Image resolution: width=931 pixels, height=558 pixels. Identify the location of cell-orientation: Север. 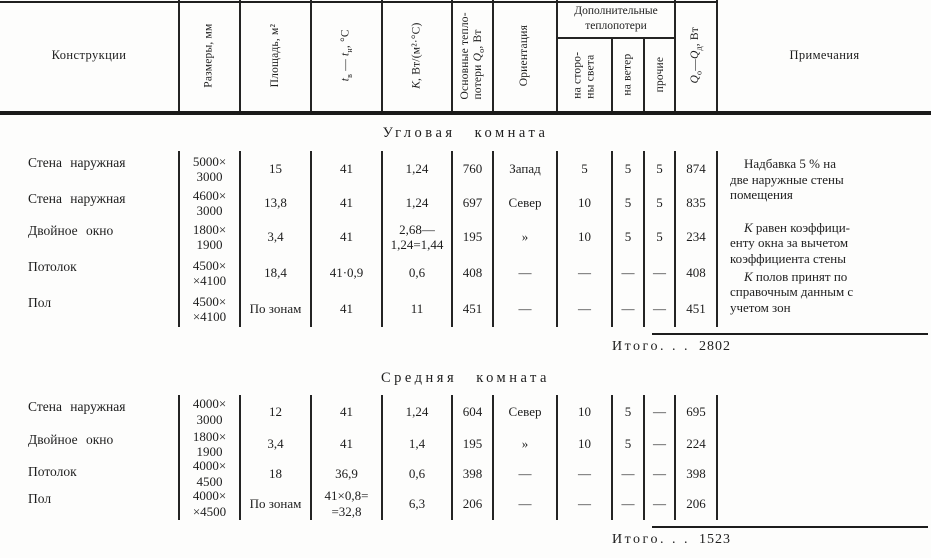
(526, 203).